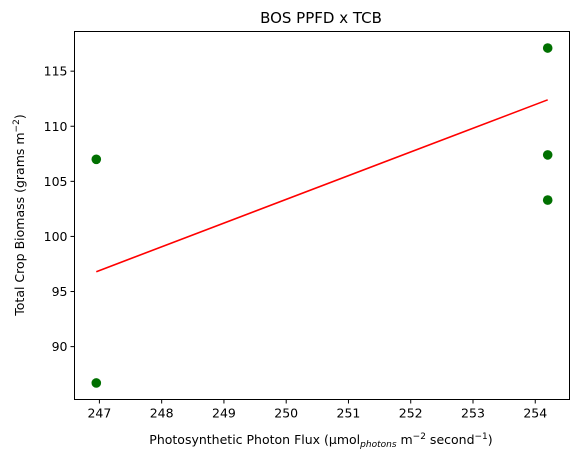 This screenshot has height=462, width=579. Describe the element at coordinates (162, 413) in the screenshot. I see `x-tick-label: 248` at that location.